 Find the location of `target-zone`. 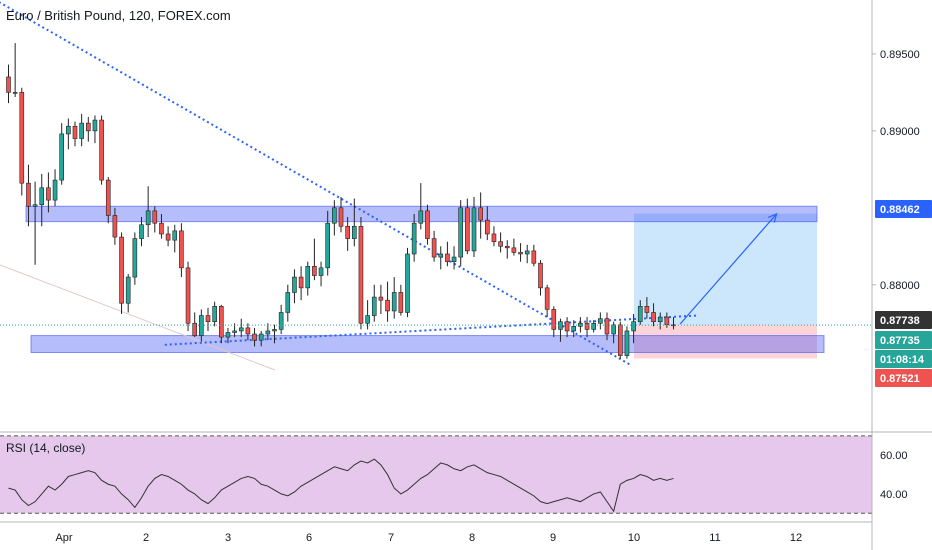

target-zone is located at coordinates (725, 269).